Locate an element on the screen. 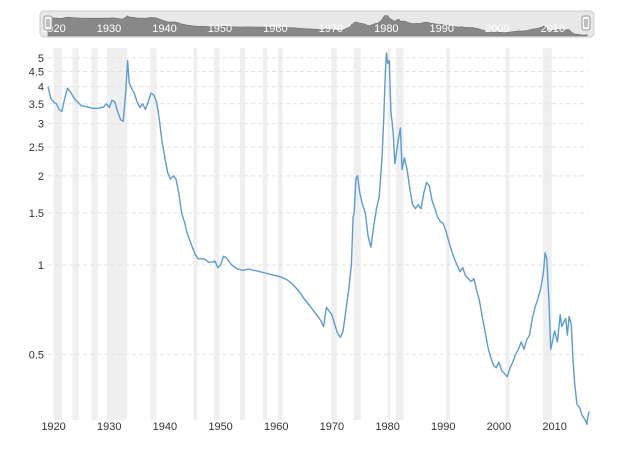  navigator-label: 1930 is located at coordinates (109, 29).